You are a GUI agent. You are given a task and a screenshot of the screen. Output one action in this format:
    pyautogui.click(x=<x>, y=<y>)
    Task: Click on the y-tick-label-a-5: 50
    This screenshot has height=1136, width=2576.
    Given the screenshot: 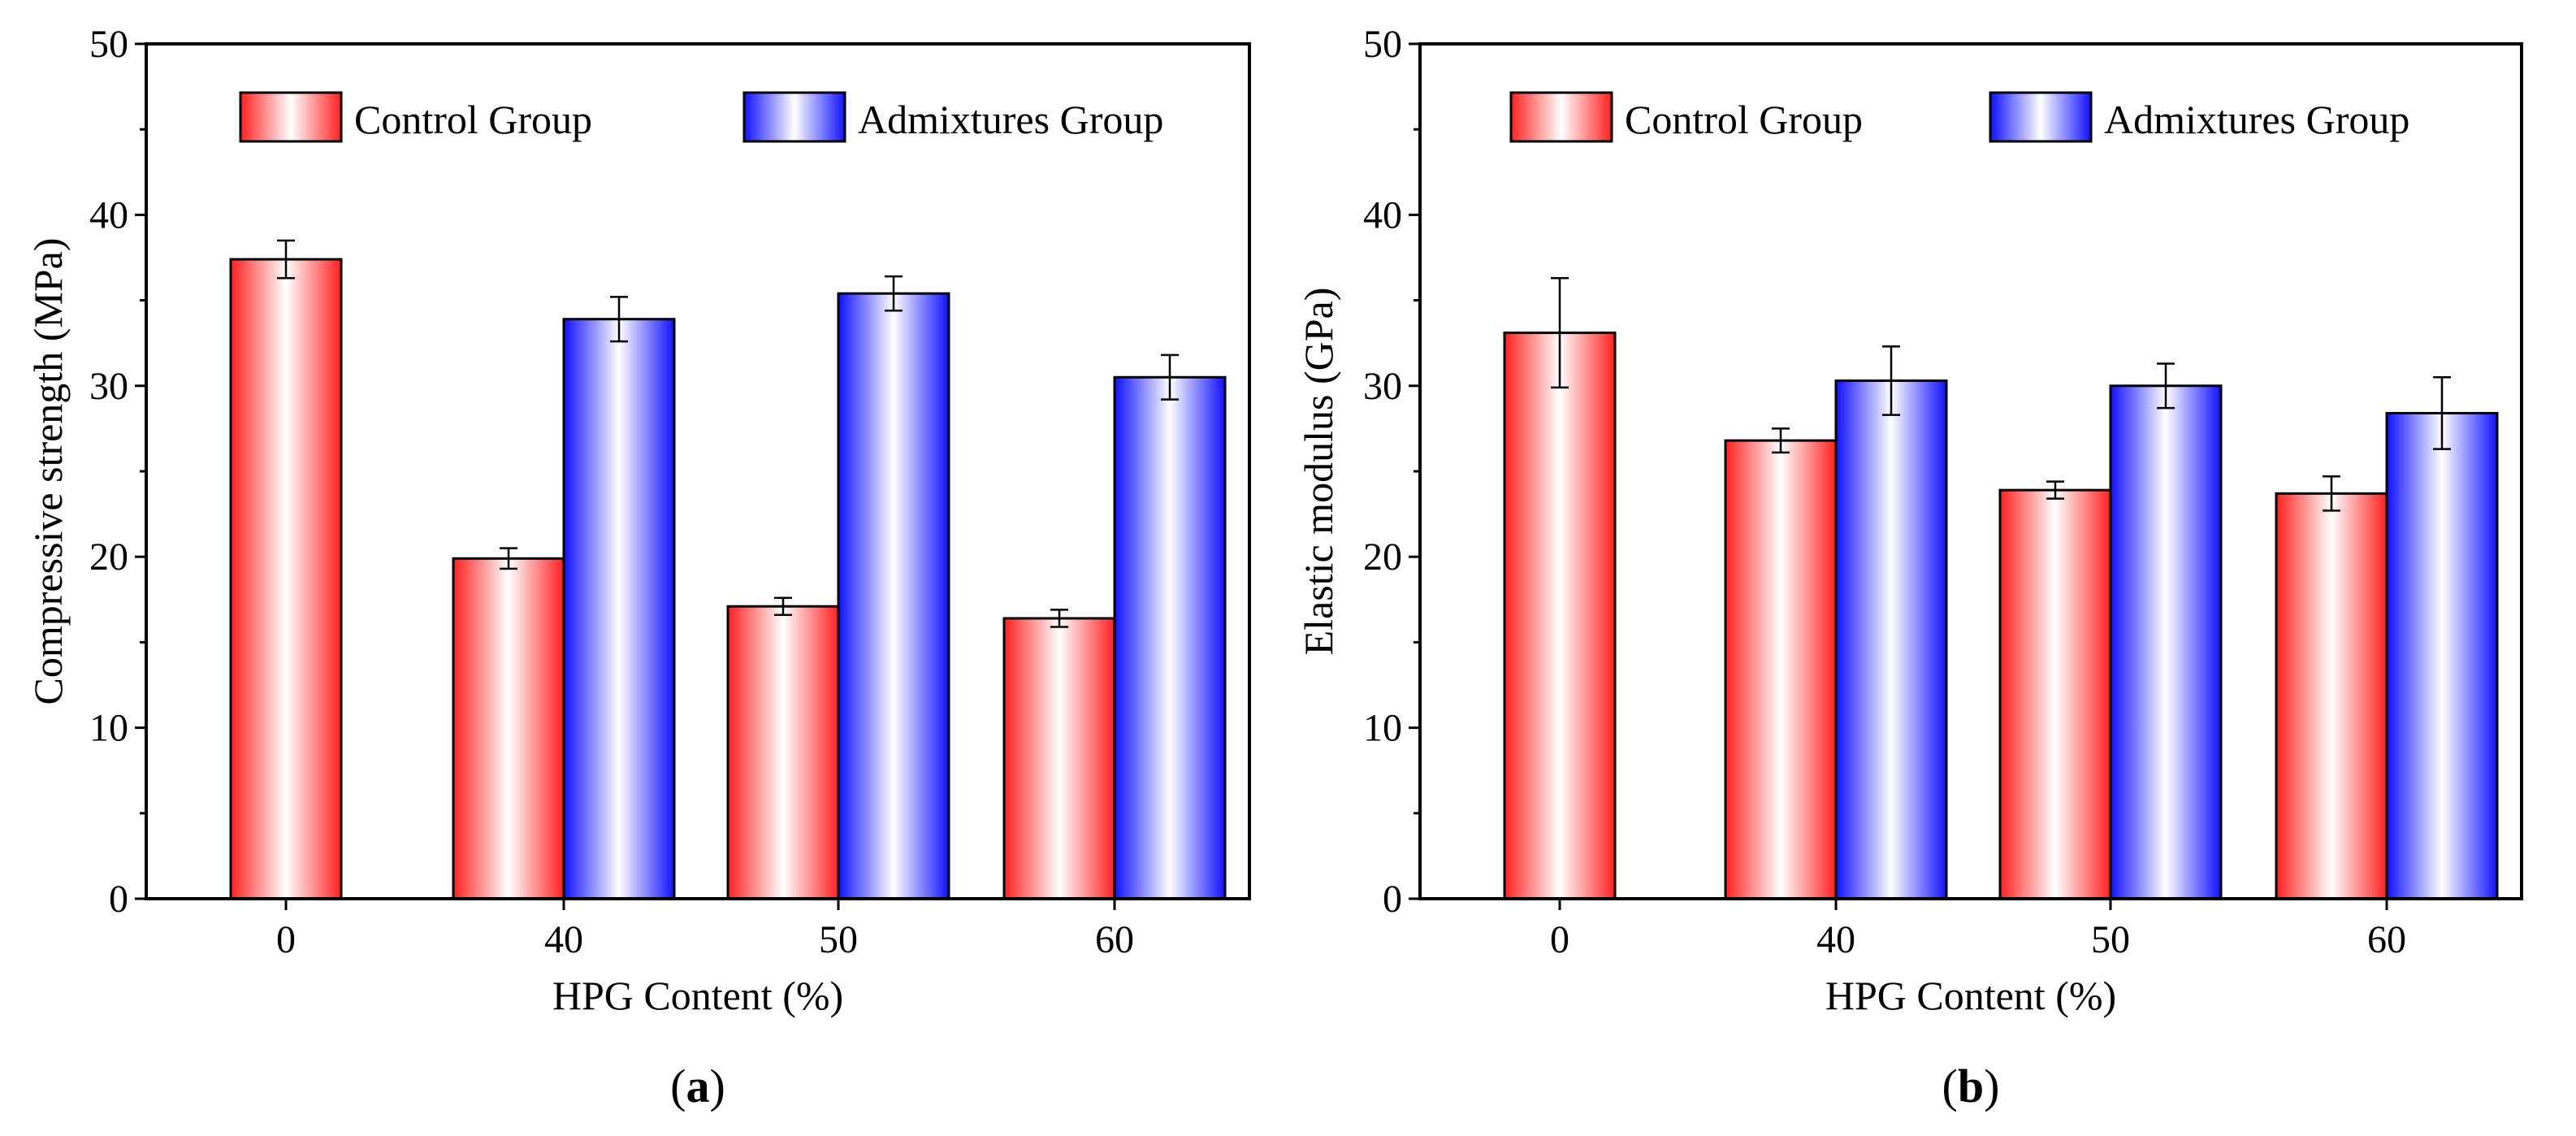 What is the action you would take?
    pyautogui.click(x=108, y=45)
    